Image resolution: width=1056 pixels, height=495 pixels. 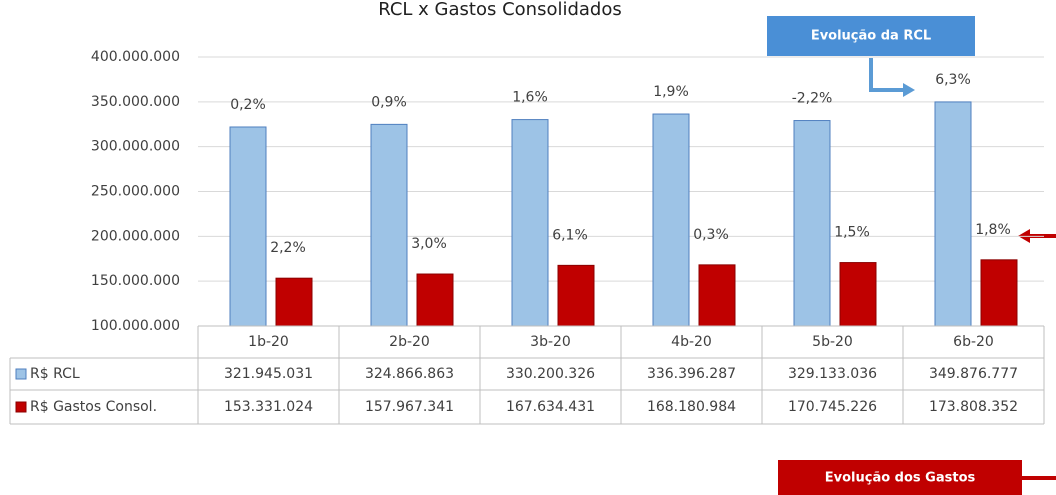 What do you see at coordinates (711, 235) in the screenshot?
I see `bar-annotation: 0,3%` at bounding box center [711, 235].